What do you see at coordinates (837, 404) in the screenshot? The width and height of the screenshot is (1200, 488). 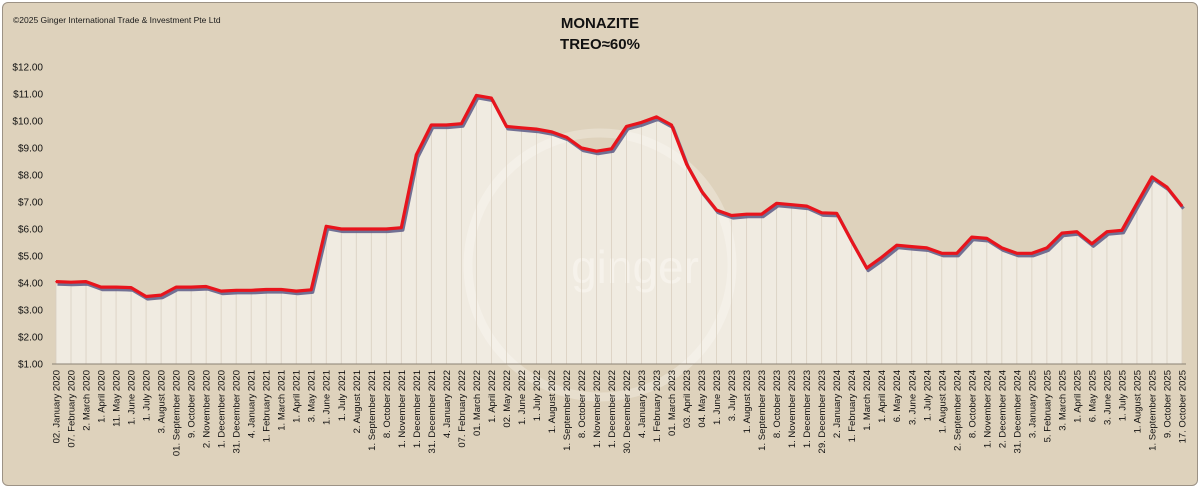 I see `x-tick-label: 2. January 2024` at bounding box center [837, 404].